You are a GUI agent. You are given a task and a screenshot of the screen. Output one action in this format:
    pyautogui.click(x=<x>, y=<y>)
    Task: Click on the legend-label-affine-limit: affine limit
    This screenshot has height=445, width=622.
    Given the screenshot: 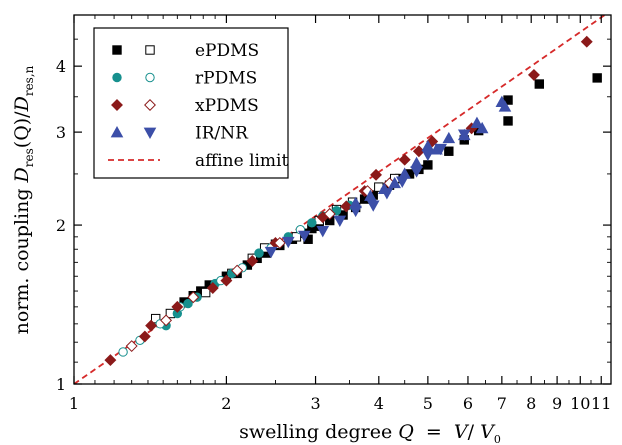 What is the action you would take?
    pyautogui.click(x=241, y=161)
    